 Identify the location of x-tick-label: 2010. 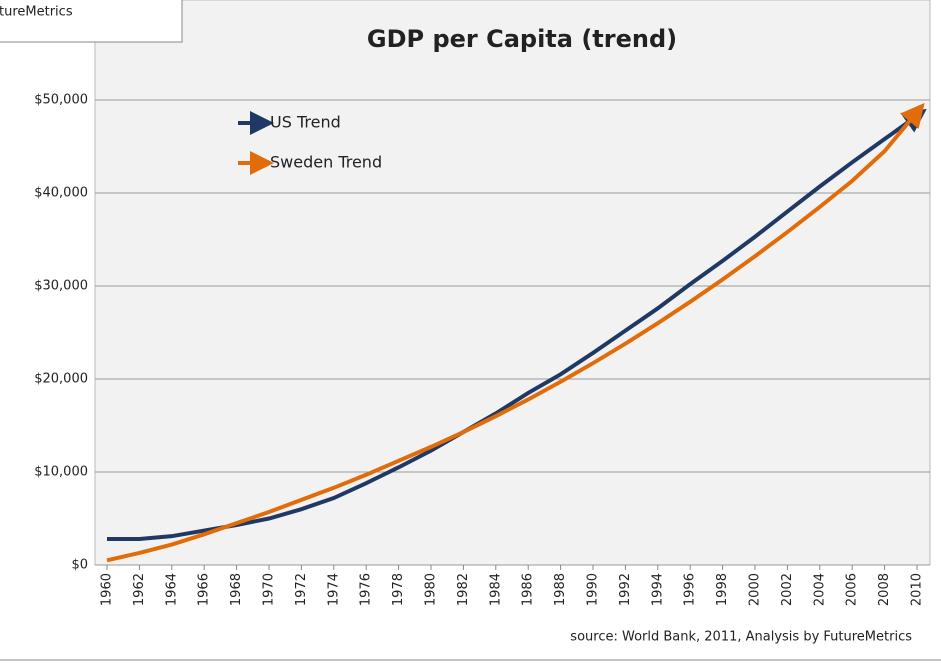
(917, 589).